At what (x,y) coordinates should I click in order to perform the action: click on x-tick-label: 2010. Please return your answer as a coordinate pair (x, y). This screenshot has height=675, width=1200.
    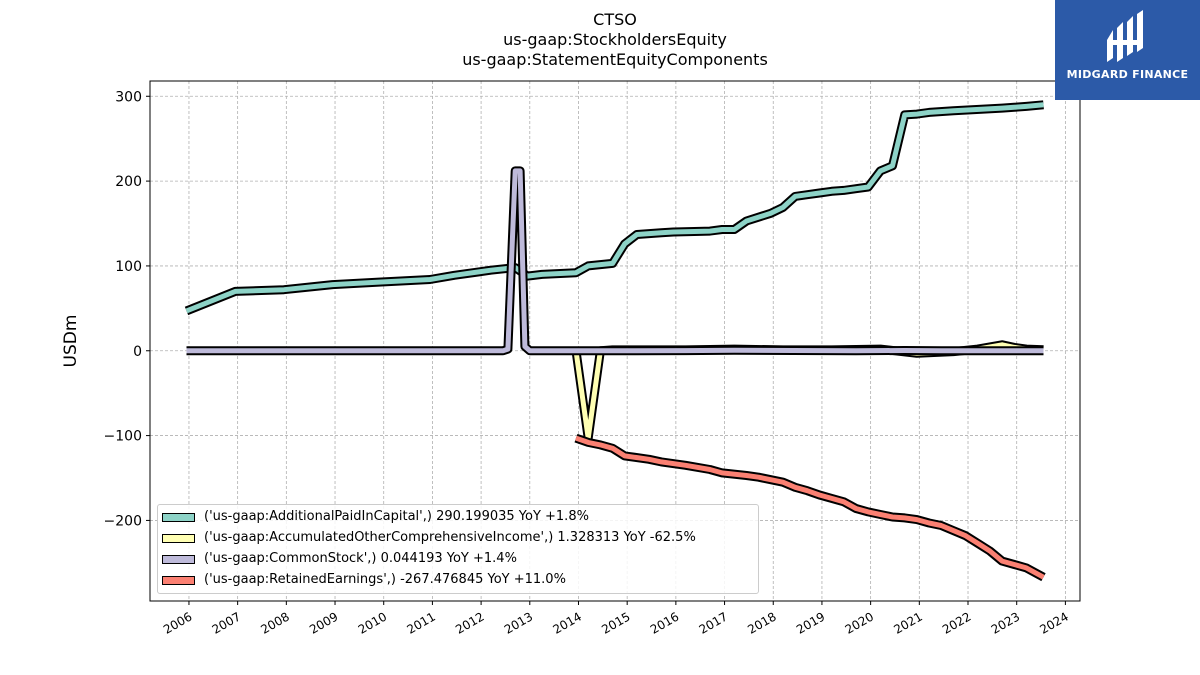
    Looking at the image, I should click on (372, 622).